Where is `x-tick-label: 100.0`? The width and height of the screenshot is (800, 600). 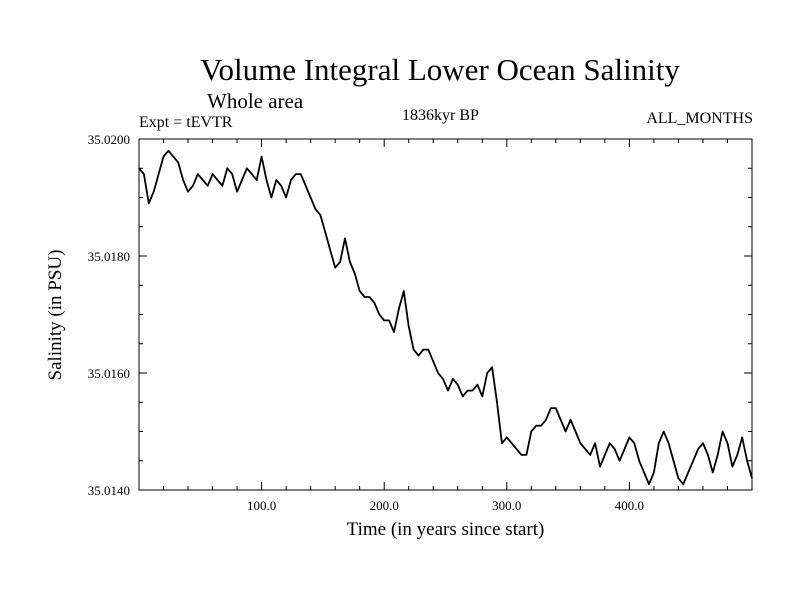 x-tick-label: 100.0 is located at coordinates (261, 505).